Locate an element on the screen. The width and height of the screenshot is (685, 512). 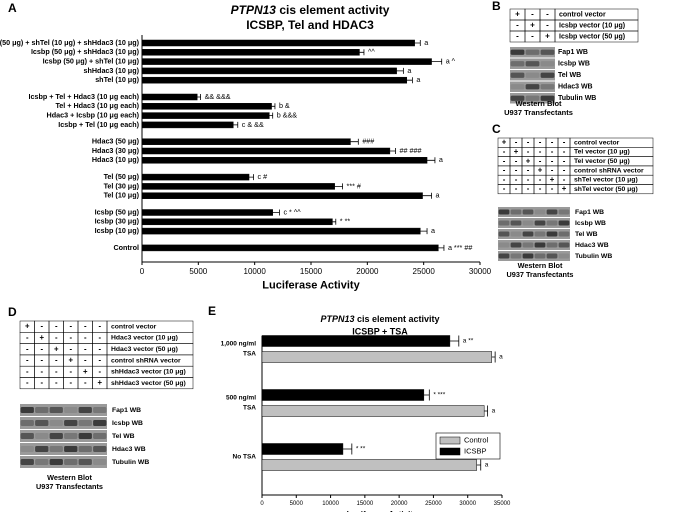
y-tick-label: shHdac3 (10 μg) is located at coordinates (111, 70).